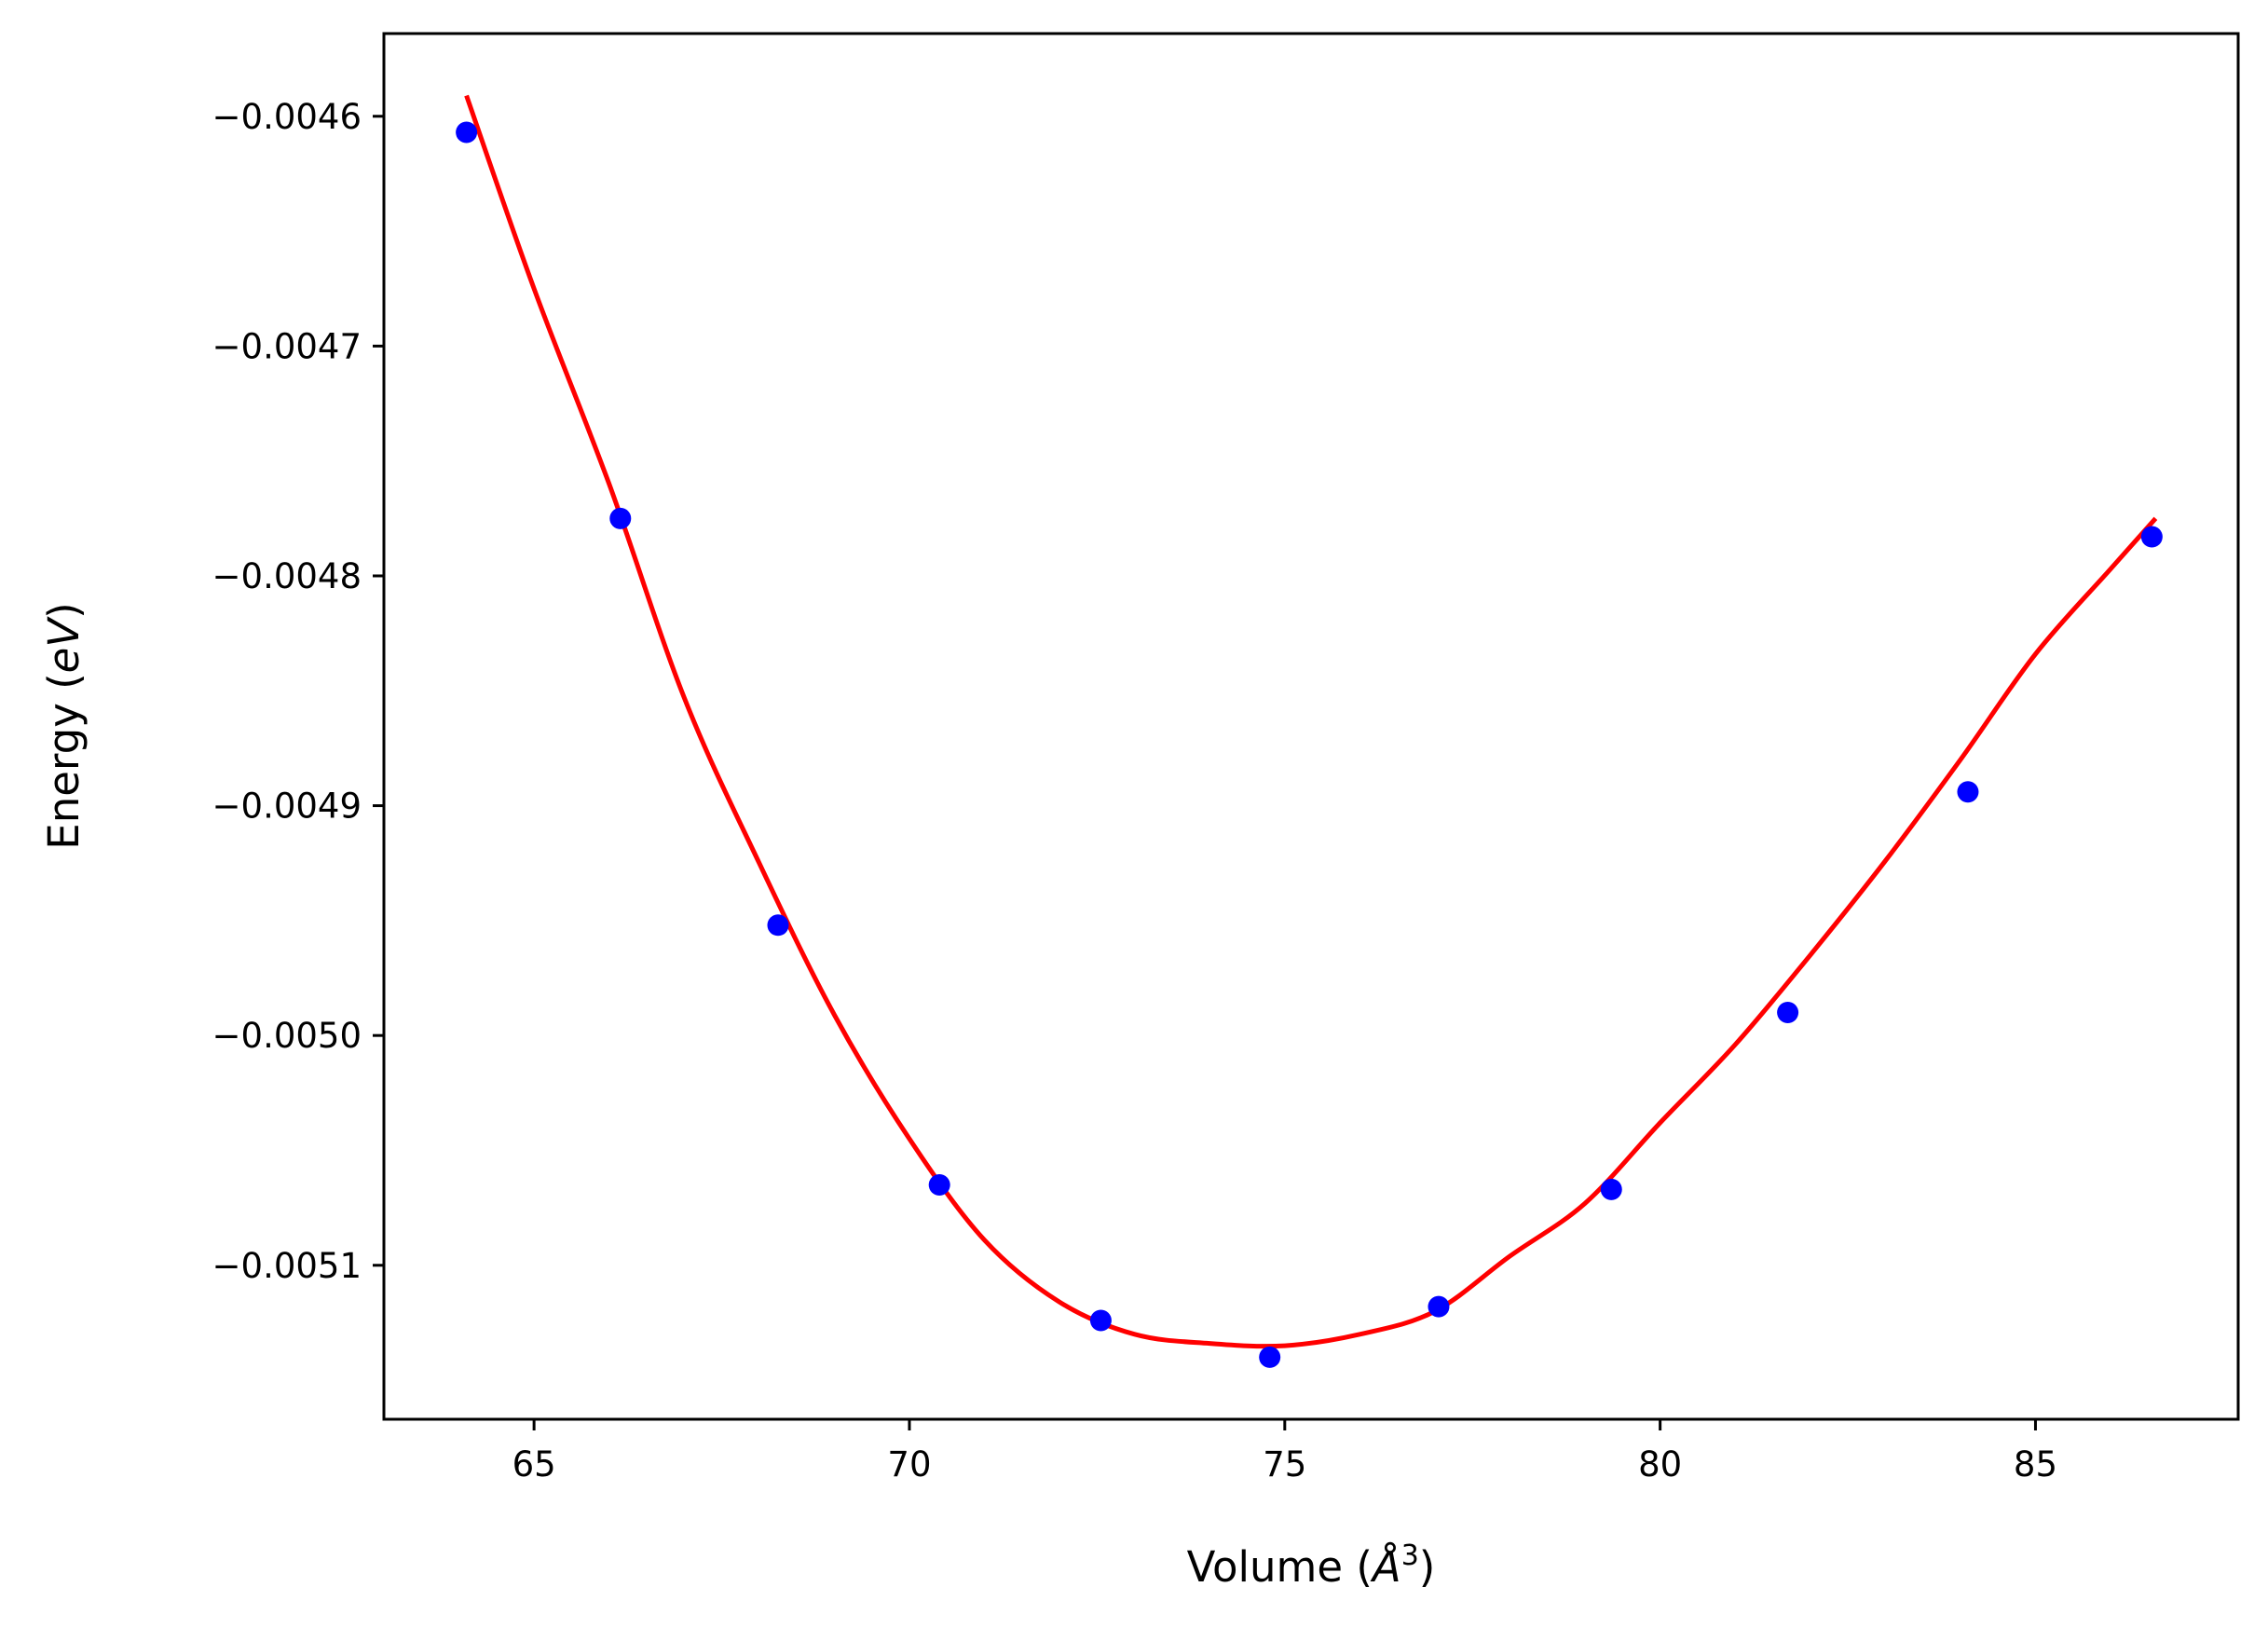  What do you see at coordinates (287, 117) in the screenshot?
I see `y-tick-label: −0.0046` at bounding box center [287, 117].